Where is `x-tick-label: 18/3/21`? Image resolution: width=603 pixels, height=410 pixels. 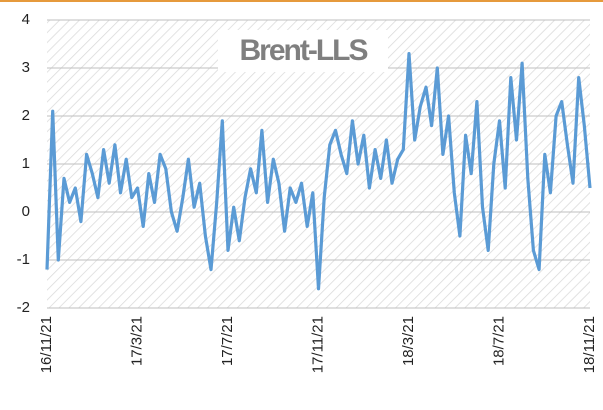 x-tick-label: 18/3/21 is located at coordinates (408, 341).